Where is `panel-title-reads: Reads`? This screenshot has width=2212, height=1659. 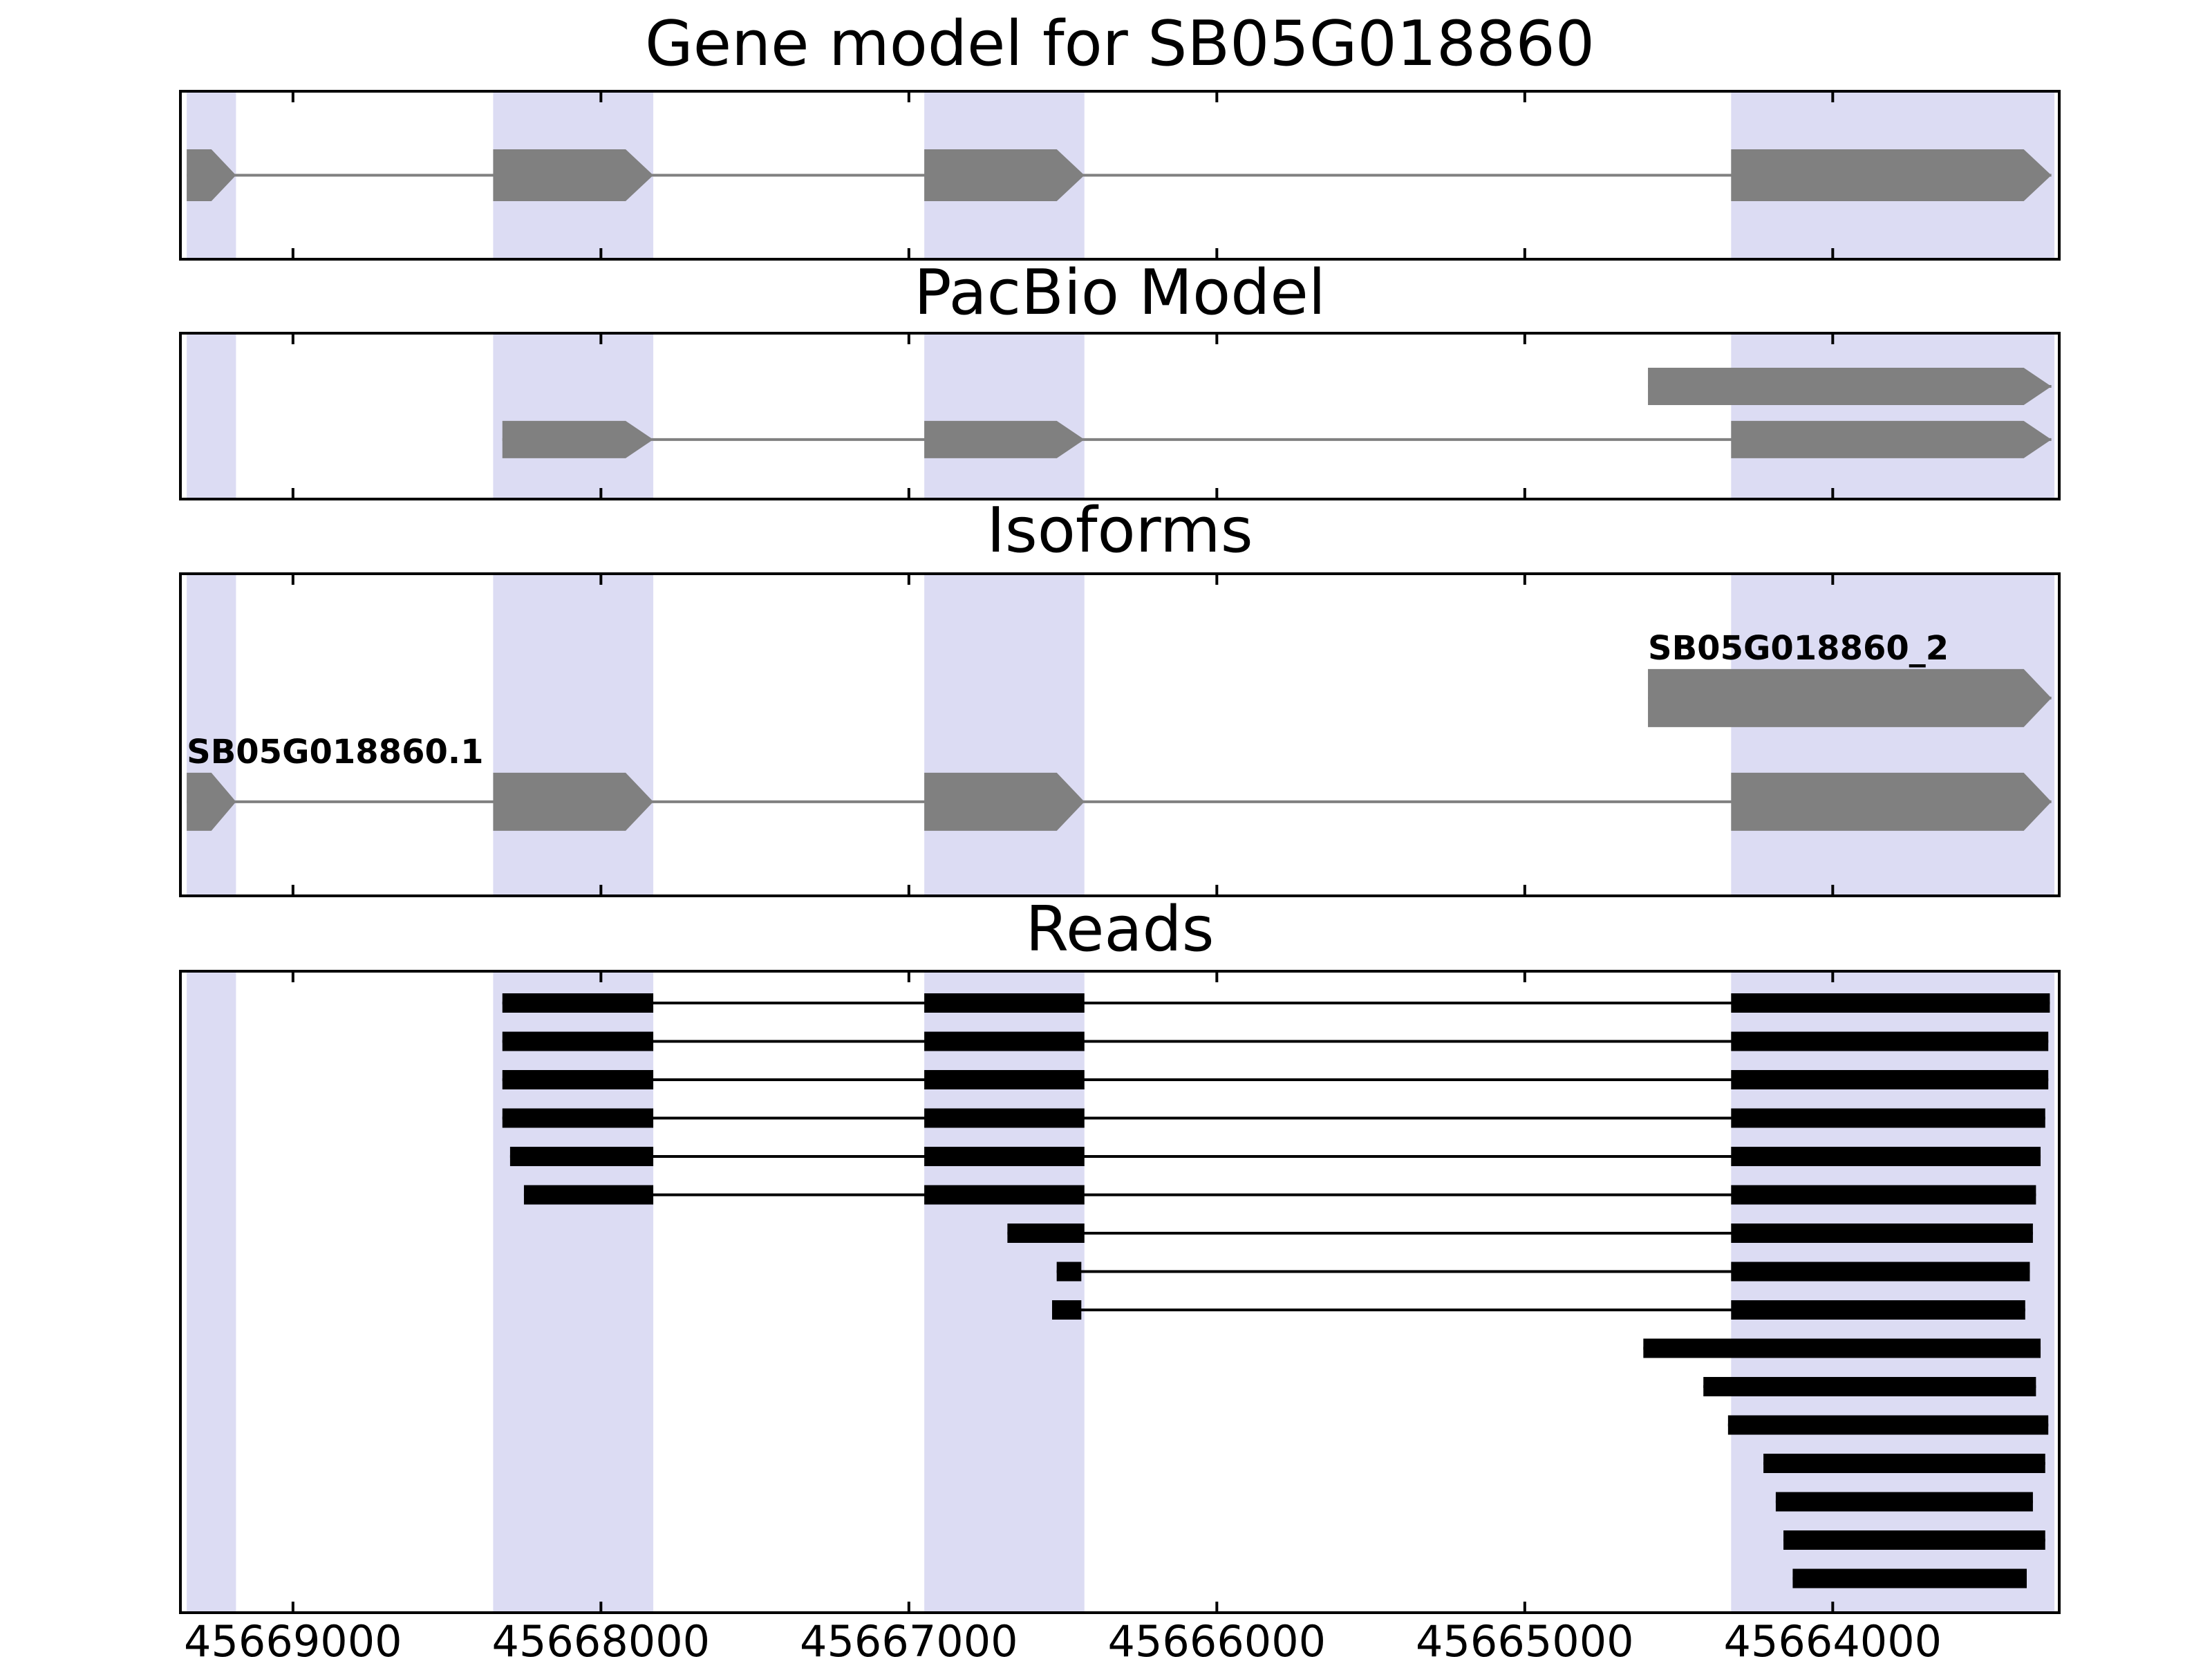 panel-title-reads: Reads is located at coordinates (1120, 929).